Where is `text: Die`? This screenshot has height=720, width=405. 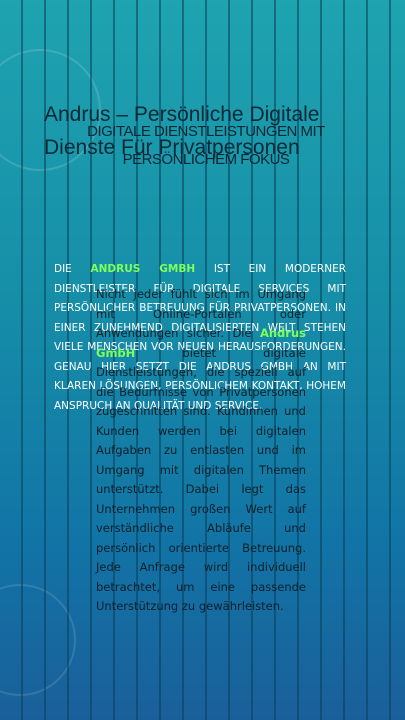
text: Die is located at coordinates (63, 269).